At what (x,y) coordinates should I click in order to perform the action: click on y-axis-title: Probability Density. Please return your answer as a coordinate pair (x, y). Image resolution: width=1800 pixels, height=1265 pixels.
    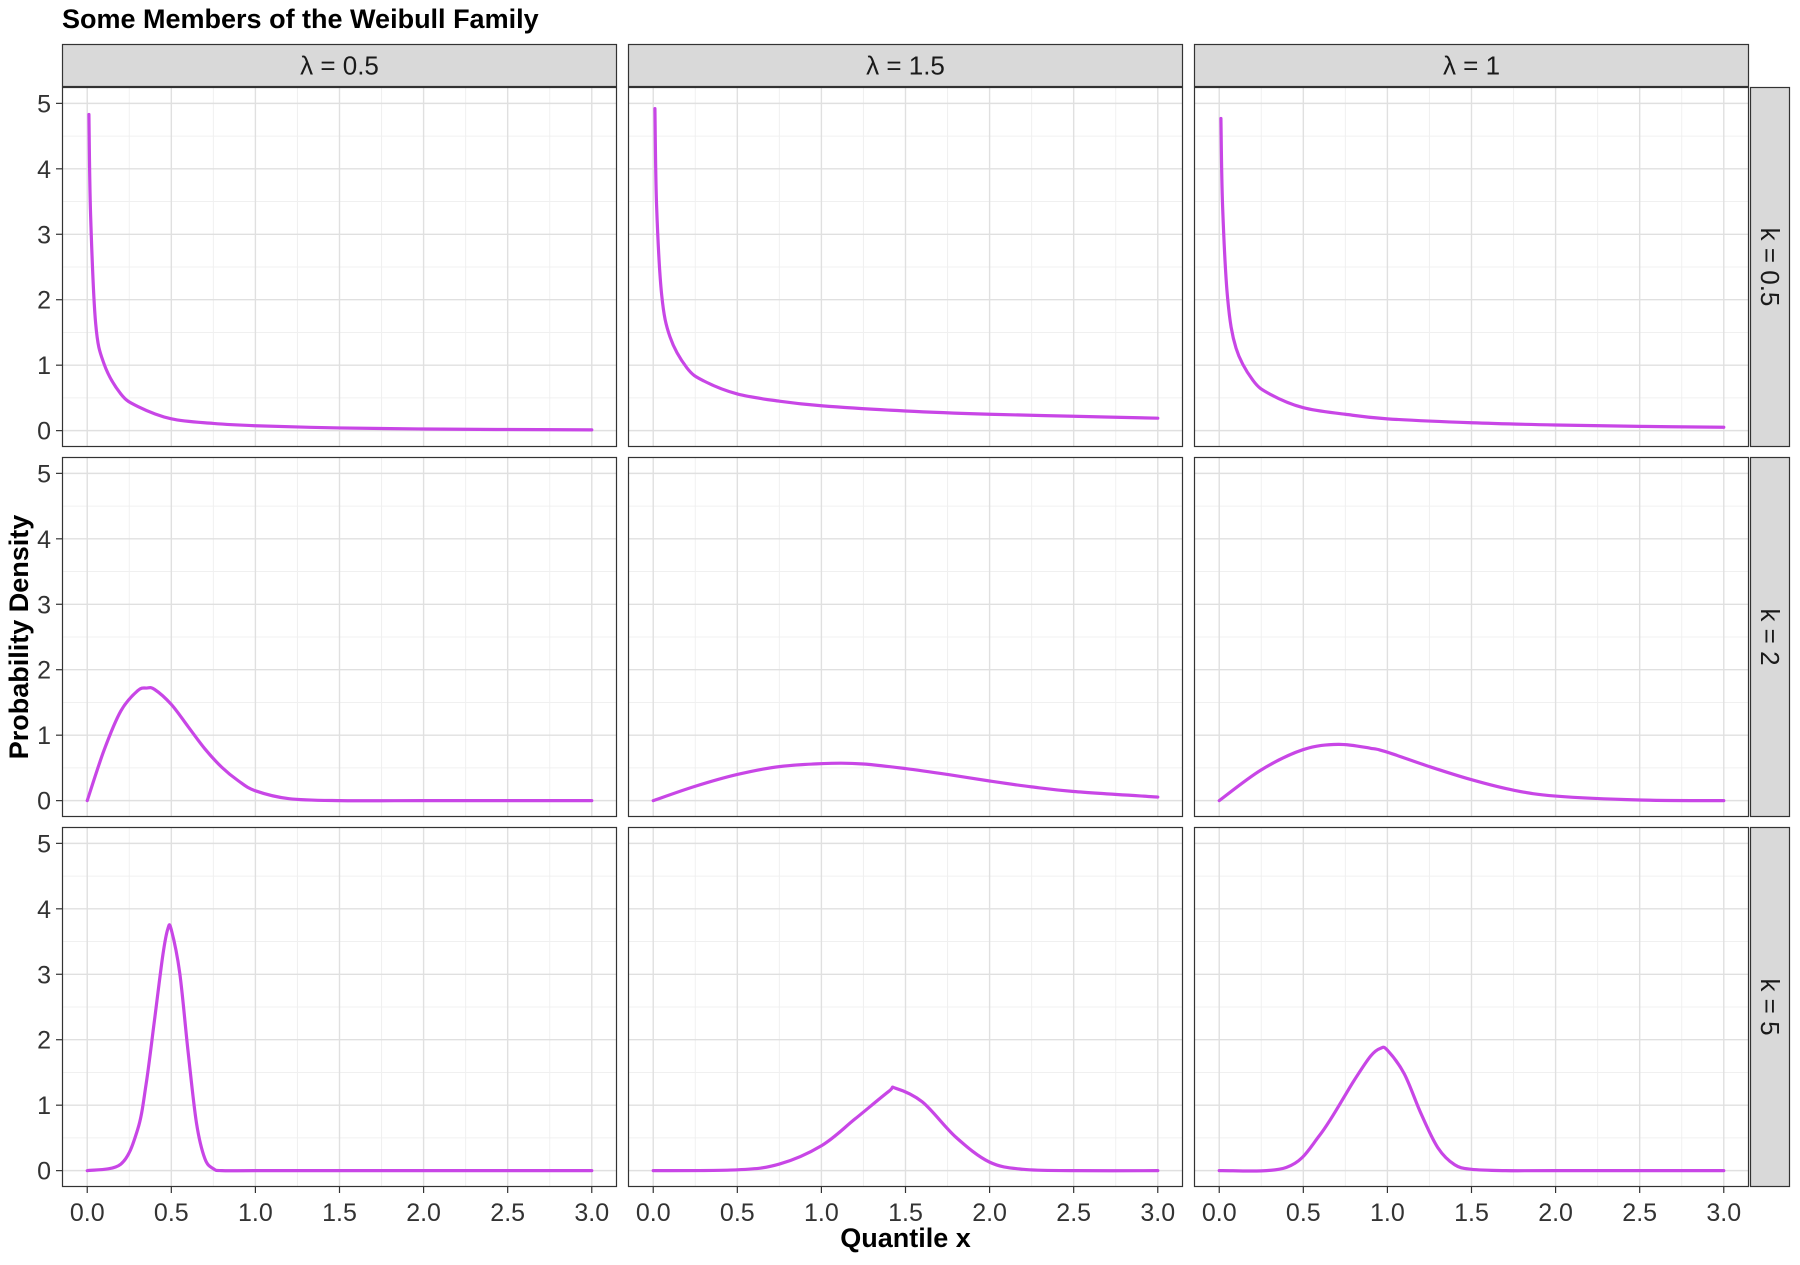
    Looking at the image, I should click on (19, 637).